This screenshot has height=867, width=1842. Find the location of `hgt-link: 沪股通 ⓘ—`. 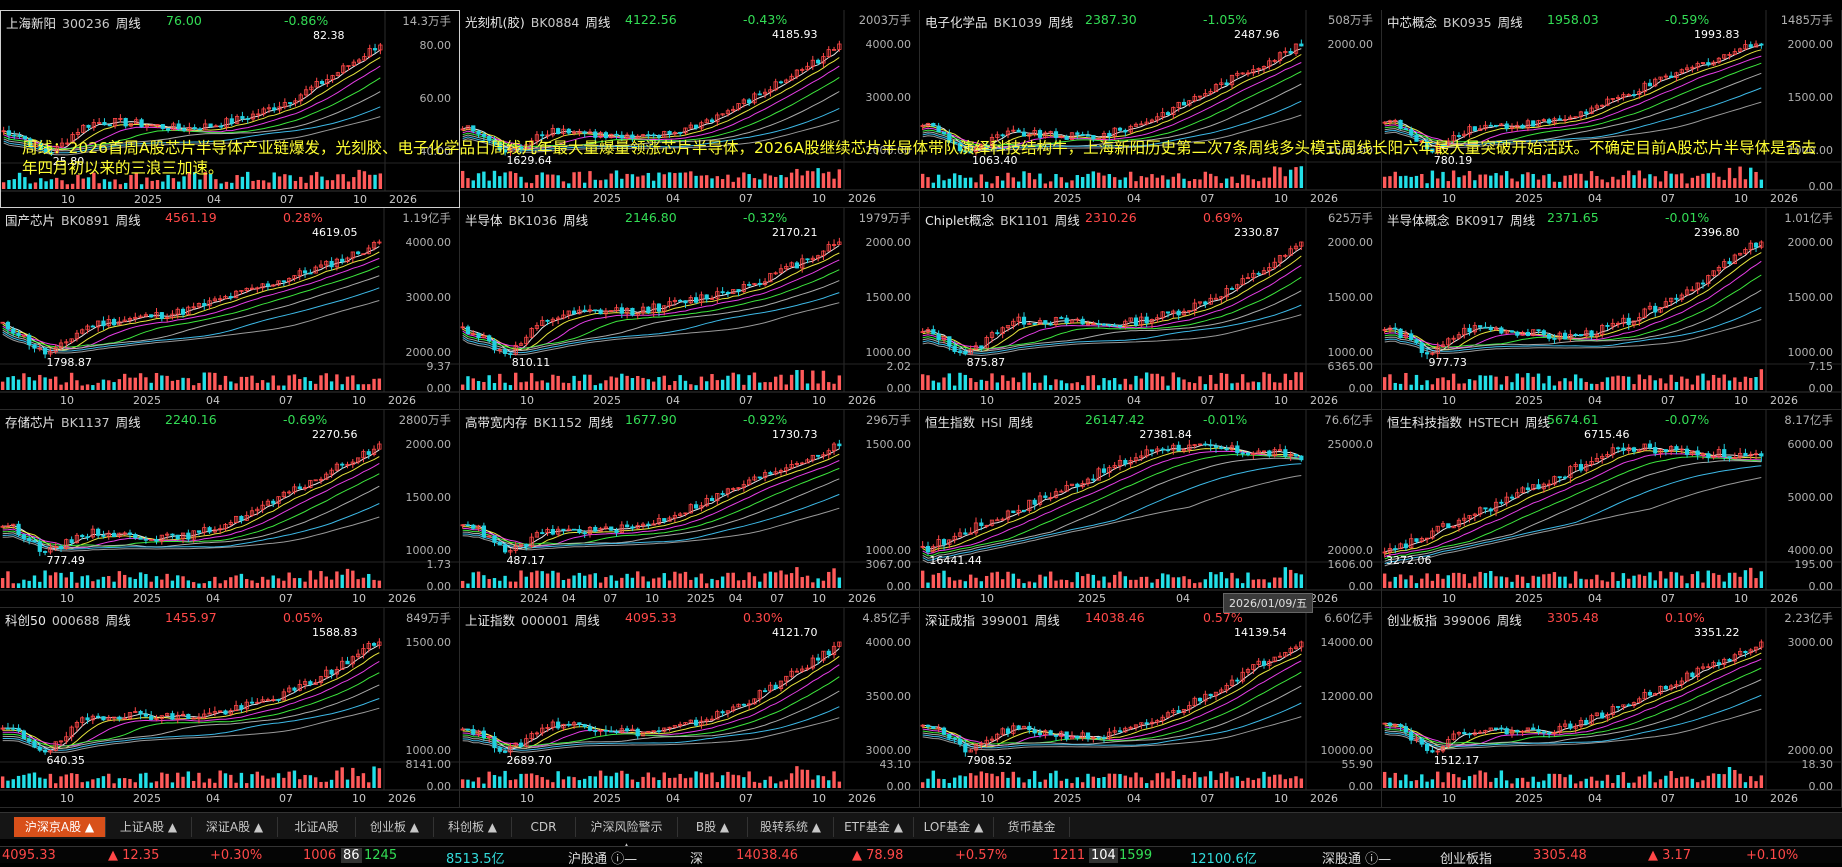

hgt-link: 沪股通 ⓘ— is located at coordinates (603, 859).